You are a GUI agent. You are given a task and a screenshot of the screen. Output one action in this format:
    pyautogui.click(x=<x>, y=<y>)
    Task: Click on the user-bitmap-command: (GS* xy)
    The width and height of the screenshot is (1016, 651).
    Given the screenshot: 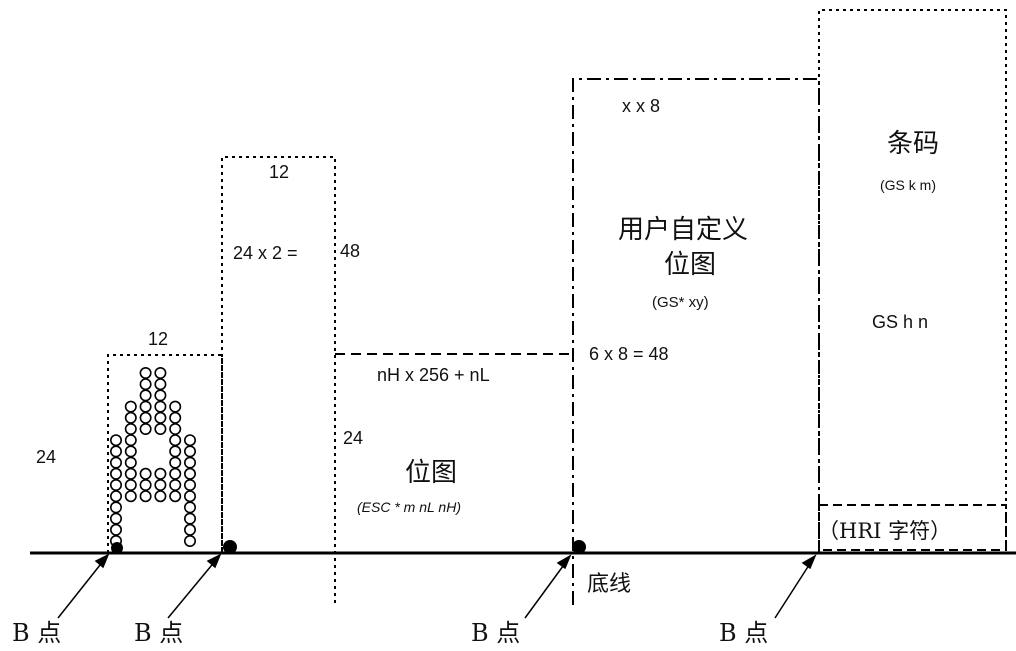 What is the action you would take?
    pyautogui.click(x=680, y=302)
    